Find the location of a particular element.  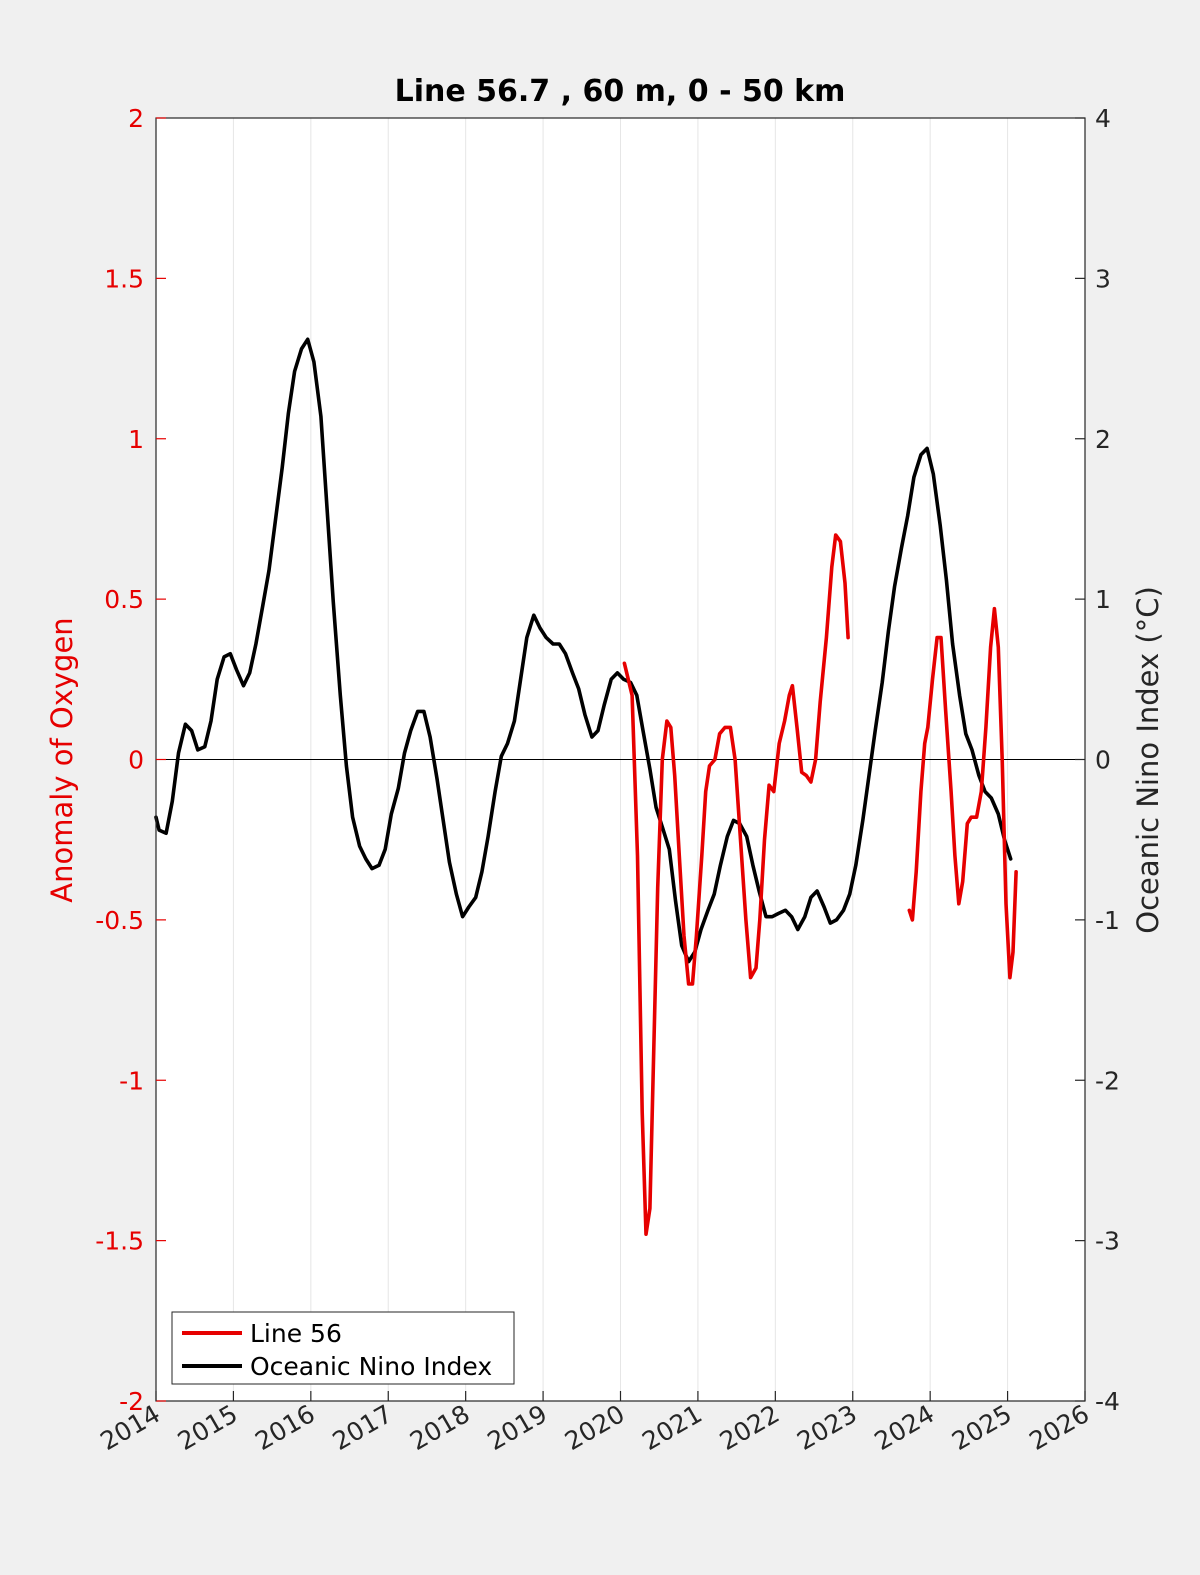

y-tick-label-left: 2 is located at coordinates (136, 118).